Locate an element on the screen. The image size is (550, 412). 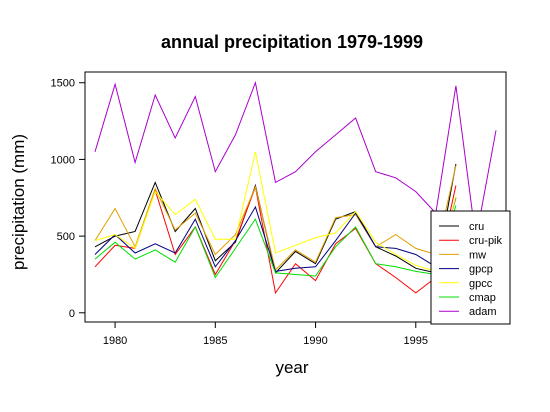
x-axis-title: year is located at coordinates (291, 367).